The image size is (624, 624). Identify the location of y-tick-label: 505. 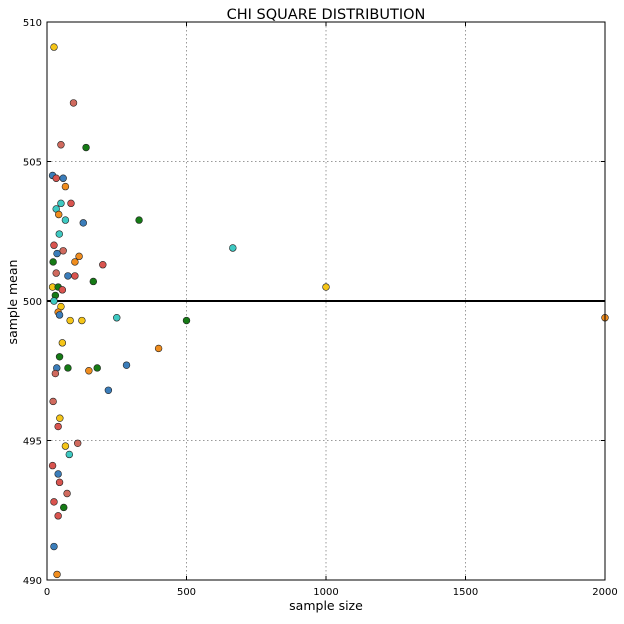
(32, 163).